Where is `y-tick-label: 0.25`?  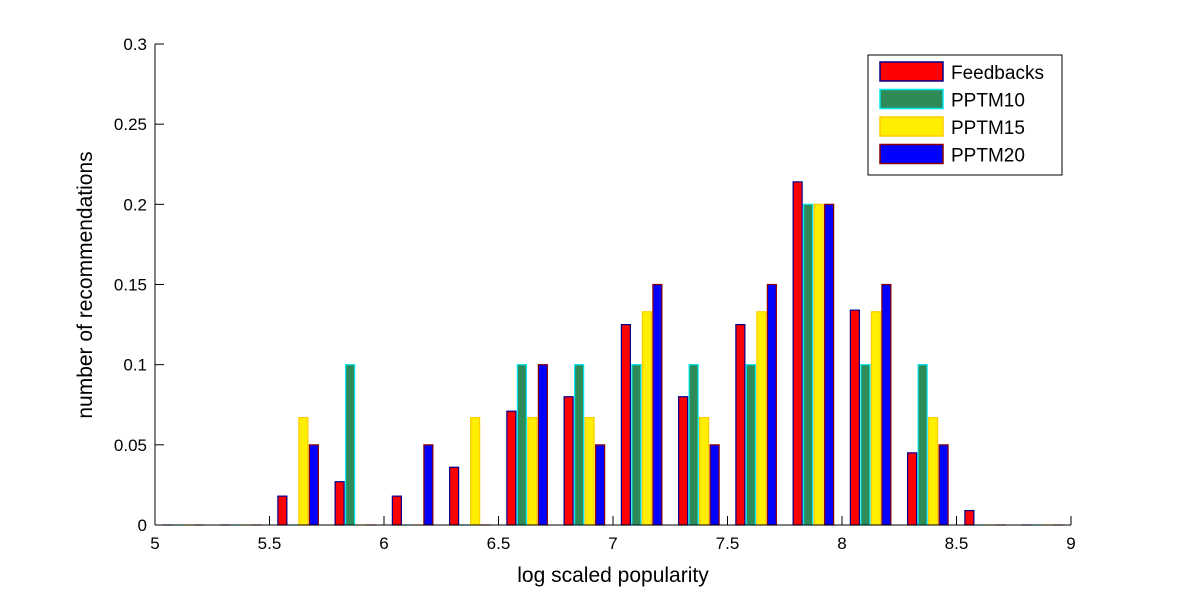 y-tick-label: 0.25 is located at coordinates (130, 124).